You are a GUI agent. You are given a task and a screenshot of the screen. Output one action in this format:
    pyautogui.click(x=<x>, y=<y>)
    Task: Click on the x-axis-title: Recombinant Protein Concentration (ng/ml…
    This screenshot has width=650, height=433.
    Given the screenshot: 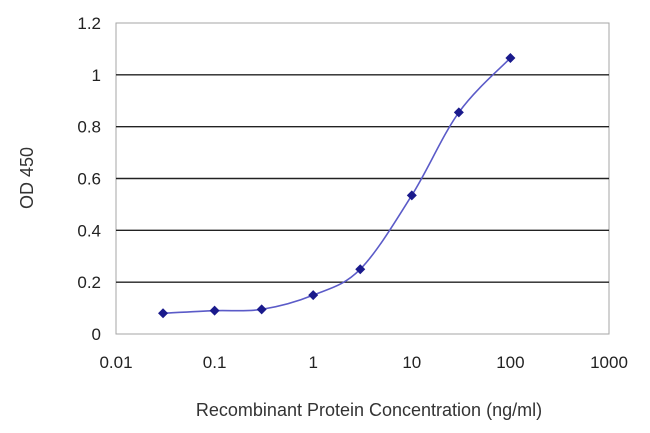 What is the action you would take?
    pyautogui.click(x=369, y=410)
    